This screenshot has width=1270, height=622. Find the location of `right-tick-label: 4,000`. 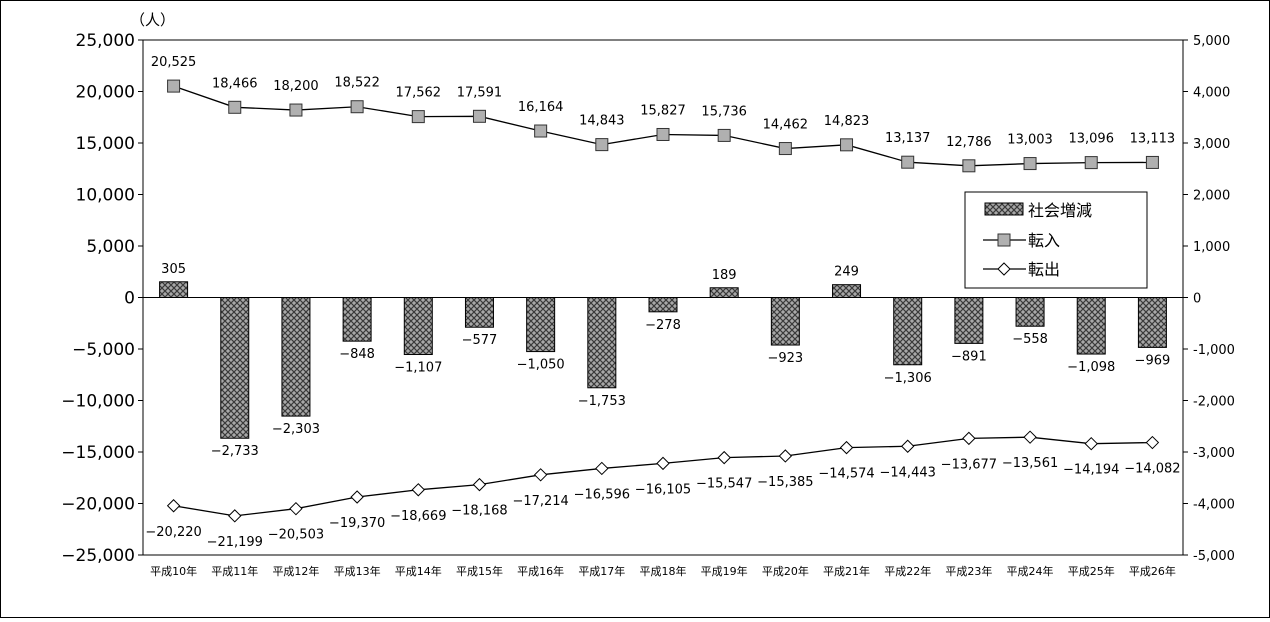

right-tick-label: 4,000 is located at coordinates (1211, 93).